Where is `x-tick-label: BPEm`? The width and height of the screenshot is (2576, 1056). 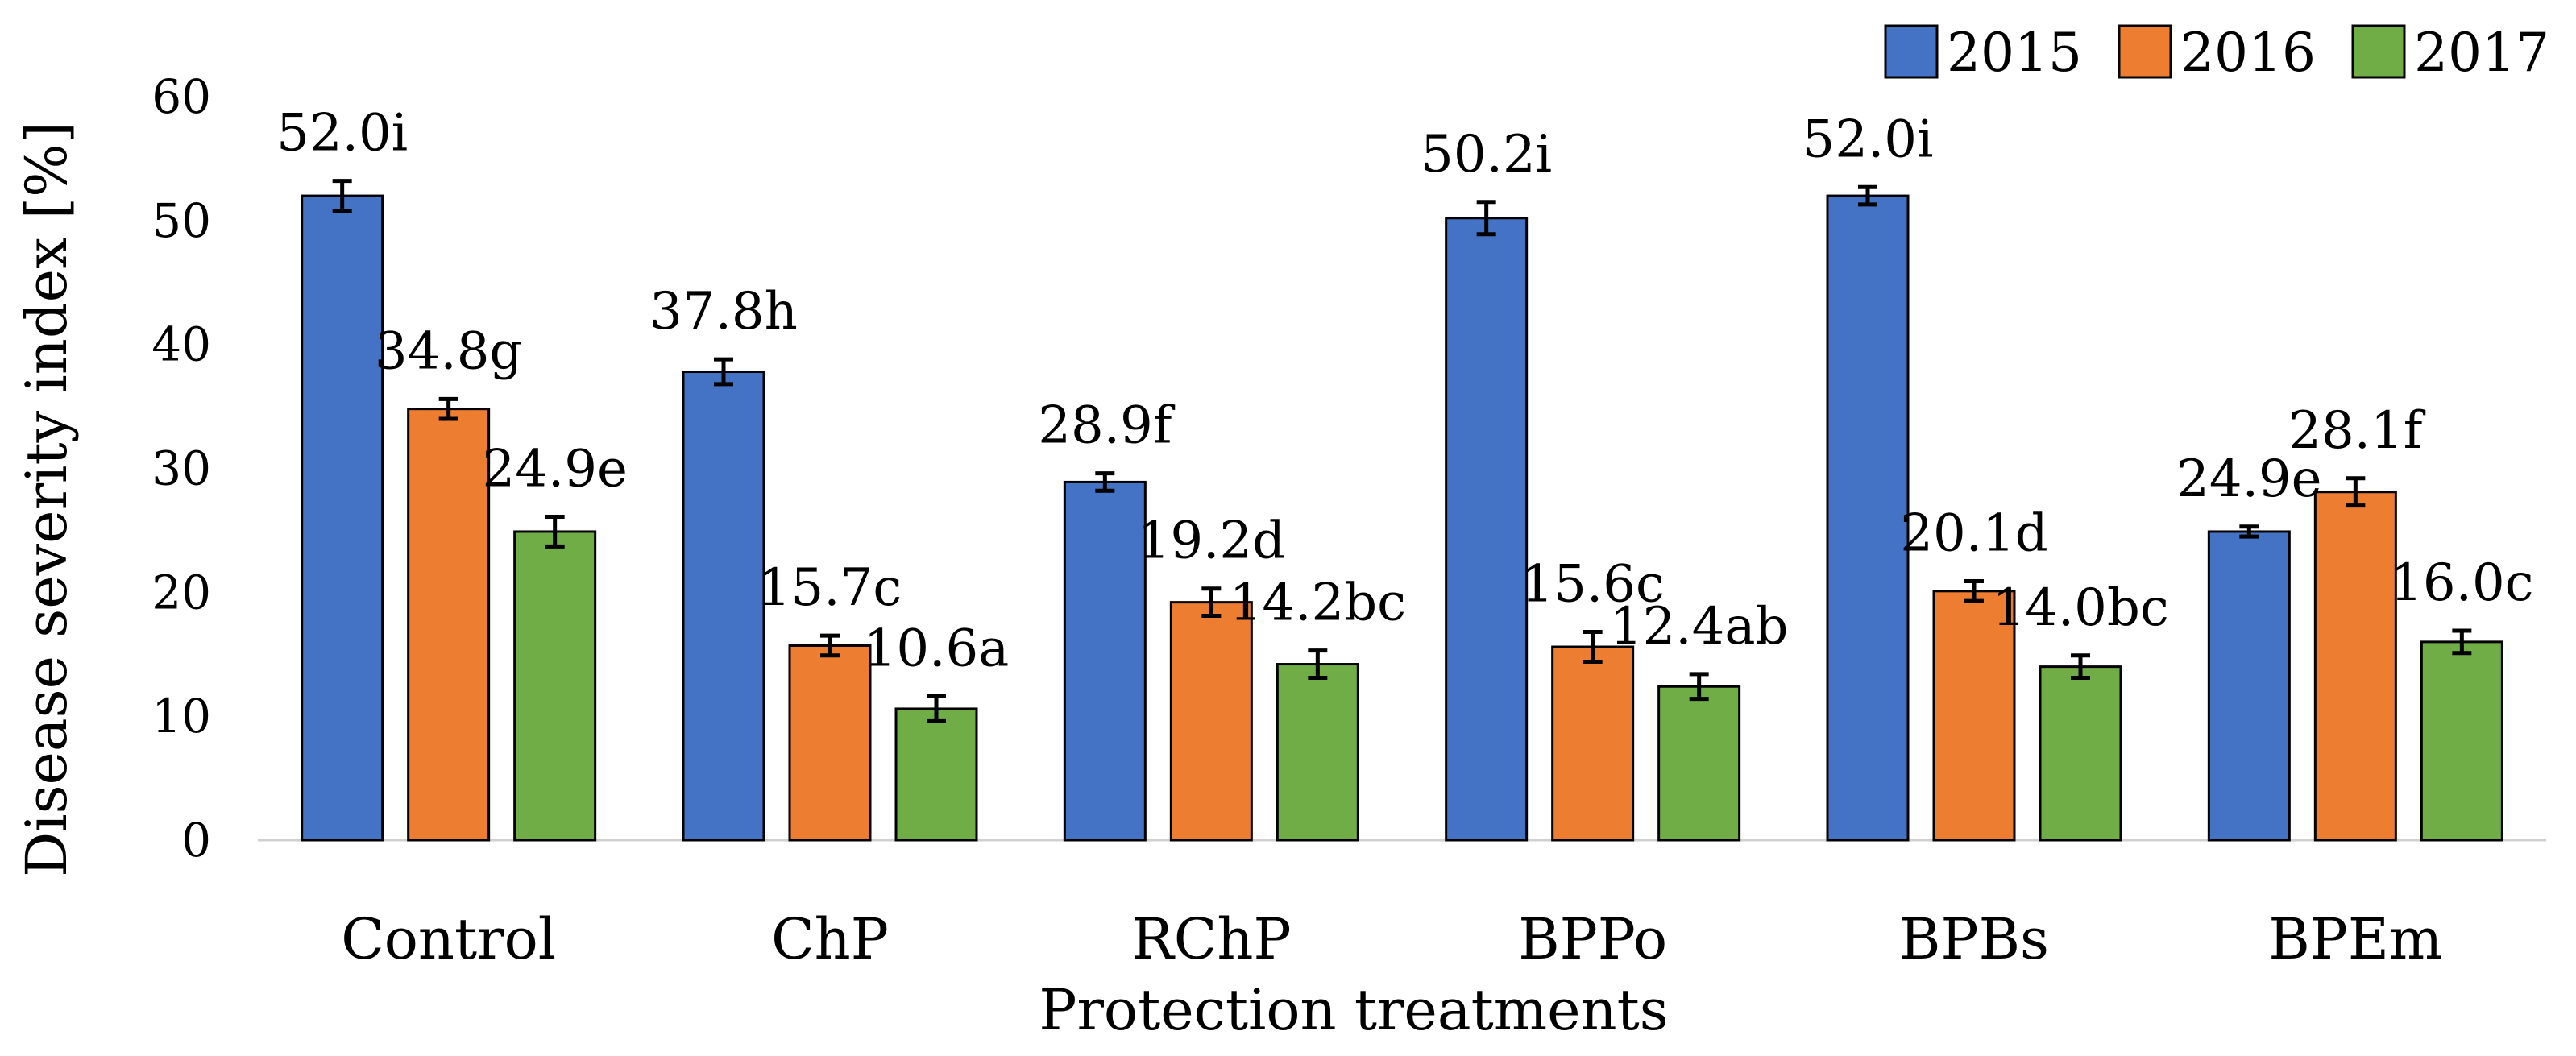 x-tick-label: BPEm is located at coordinates (2355, 939).